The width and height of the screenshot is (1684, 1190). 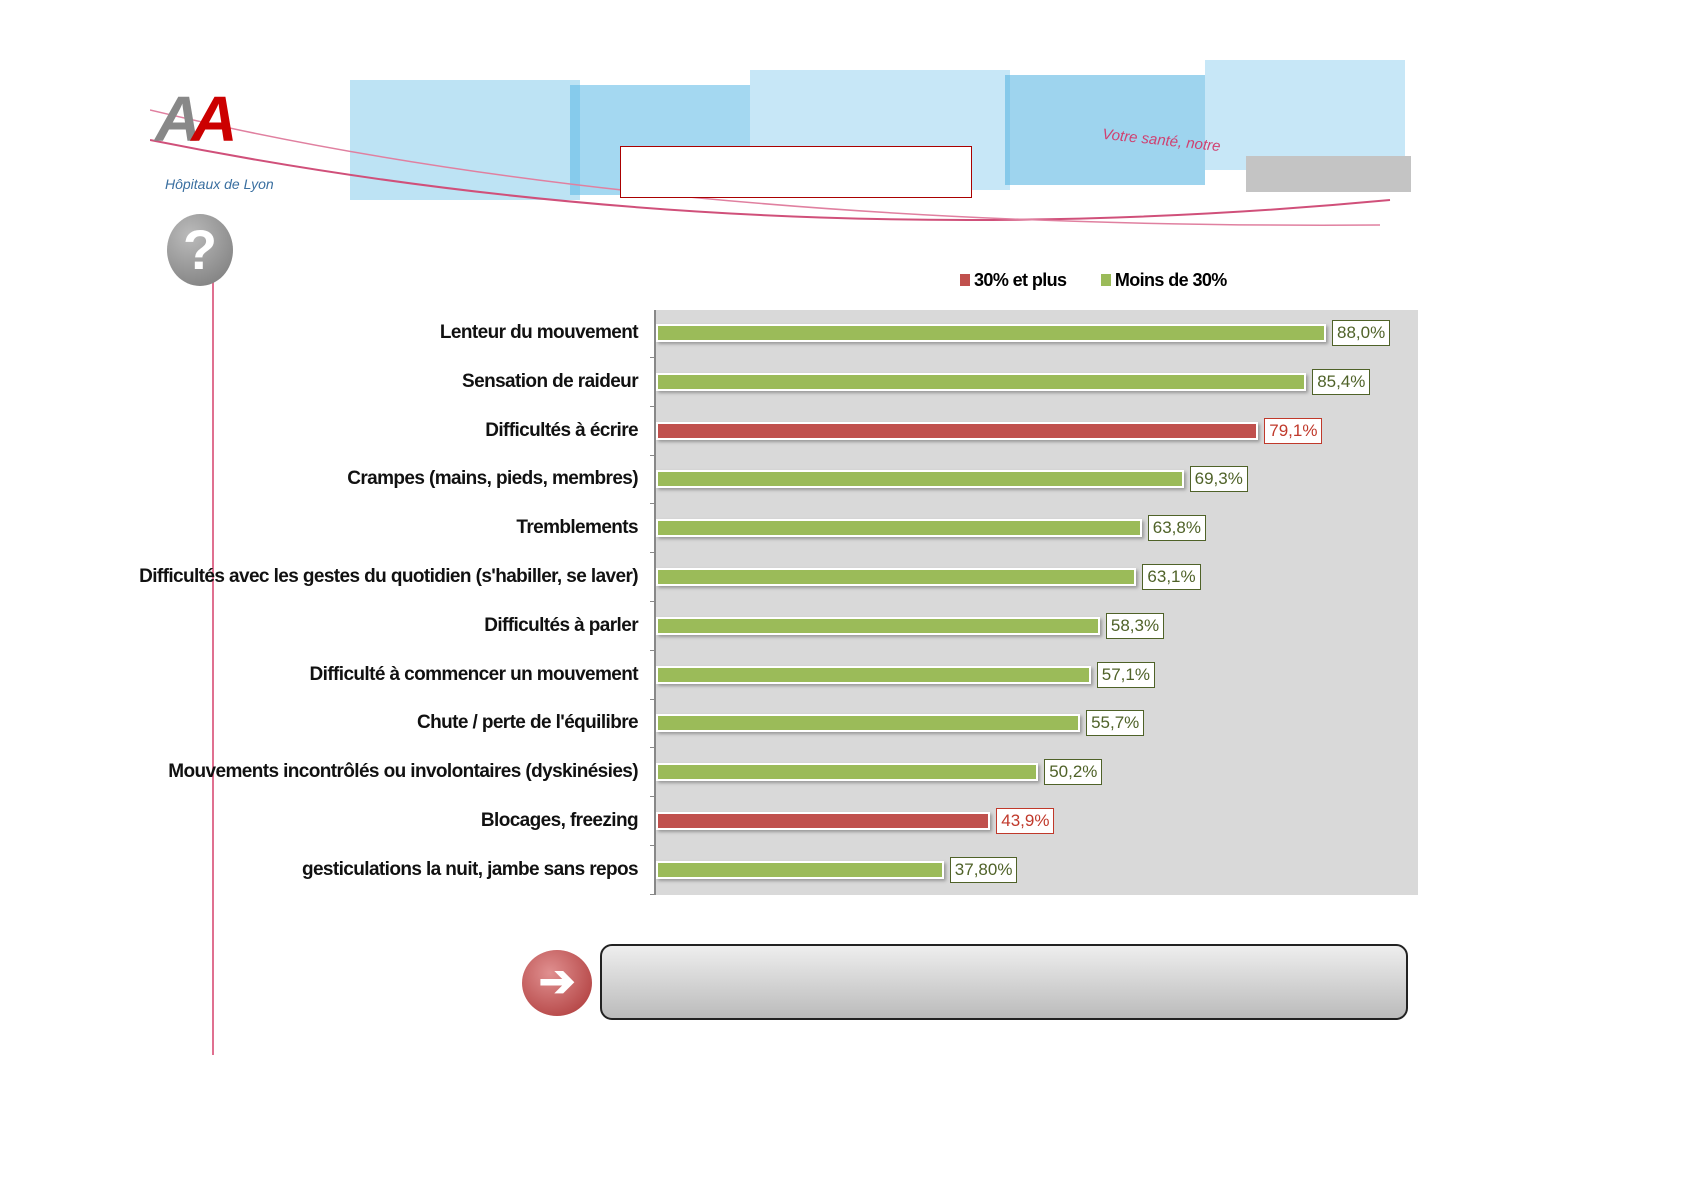 What do you see at coordinates (1218, 479) in the screenshot?
I see `data-label: 69,3%` at bounding box center [1218, 479].